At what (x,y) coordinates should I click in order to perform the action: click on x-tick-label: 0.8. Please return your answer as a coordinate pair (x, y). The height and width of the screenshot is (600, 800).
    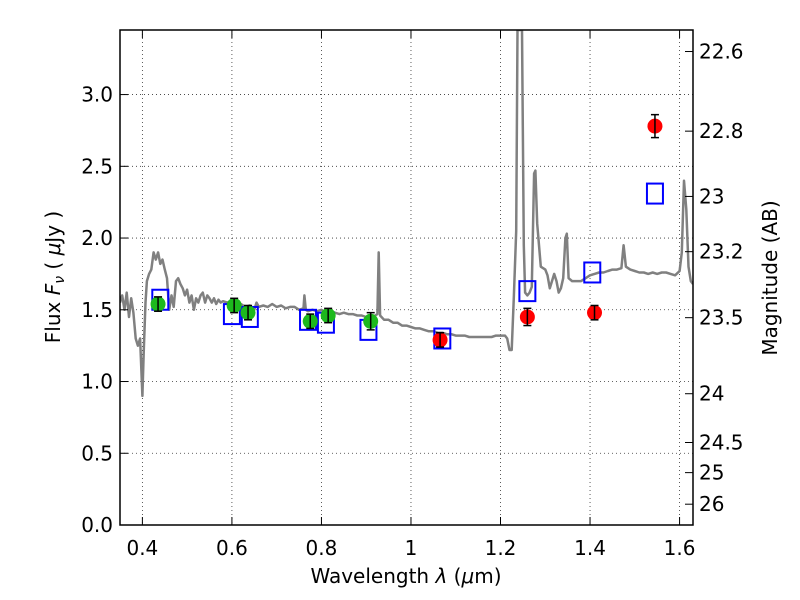
    Looking at the image, I should click on (322, 548).